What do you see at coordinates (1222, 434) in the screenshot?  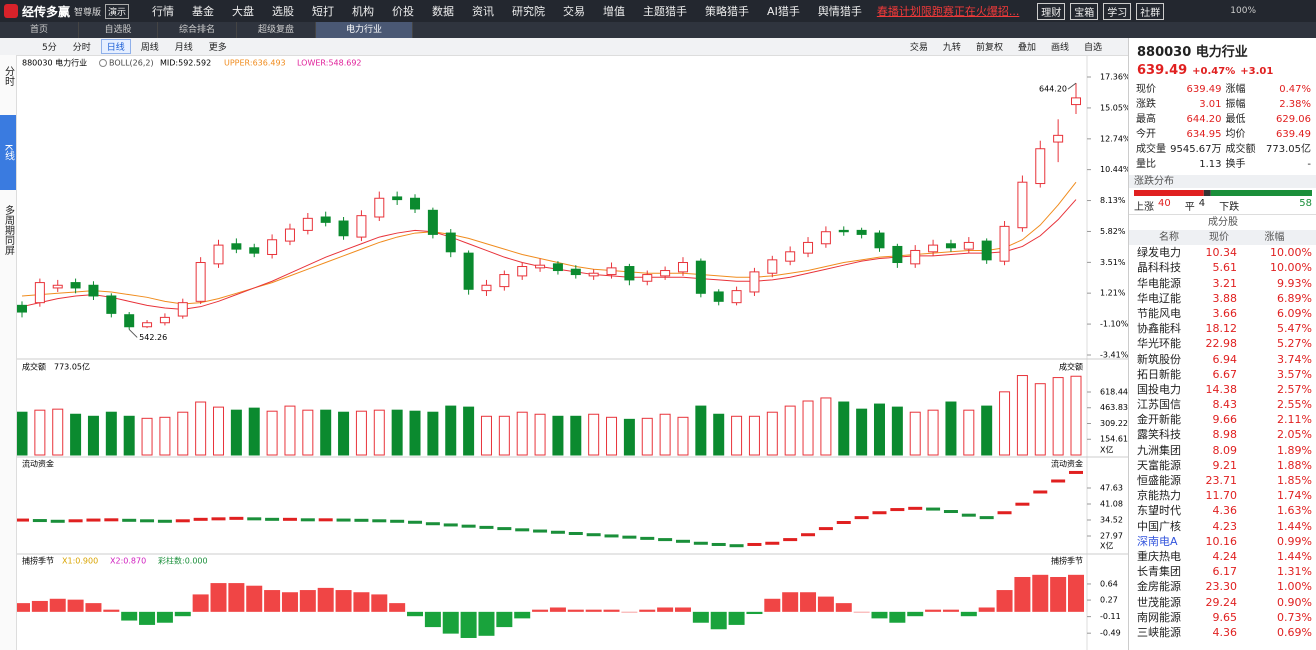 I see `stock-row: 露笑科技 8.98 2.05%` at bounding box center [1222, 434].